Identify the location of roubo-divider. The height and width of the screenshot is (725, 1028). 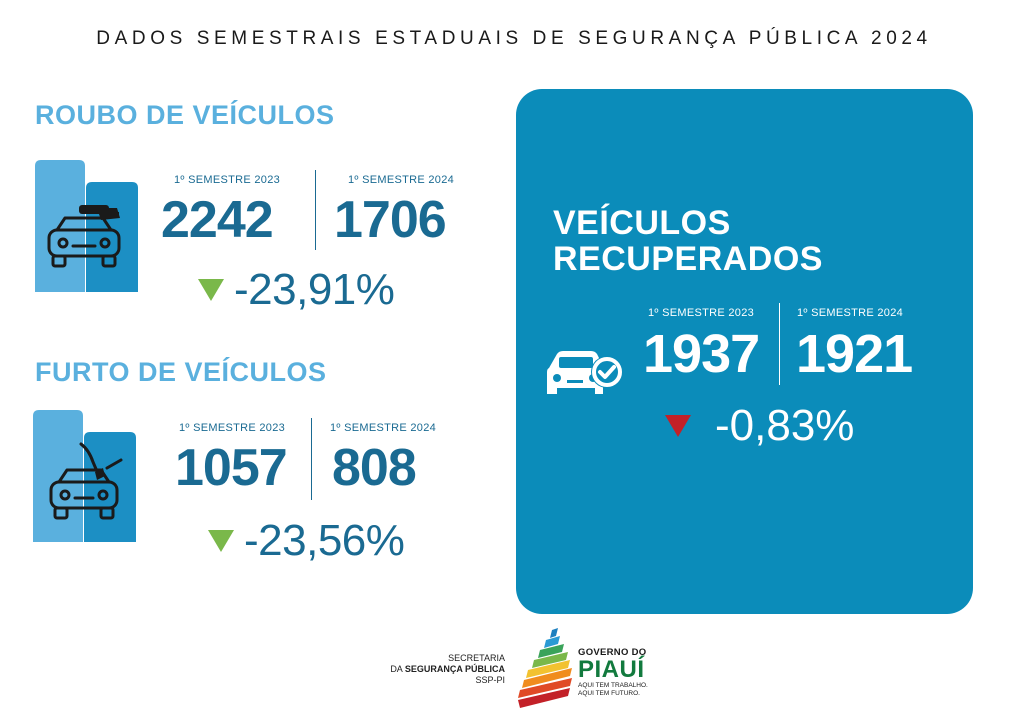
(315, 210).